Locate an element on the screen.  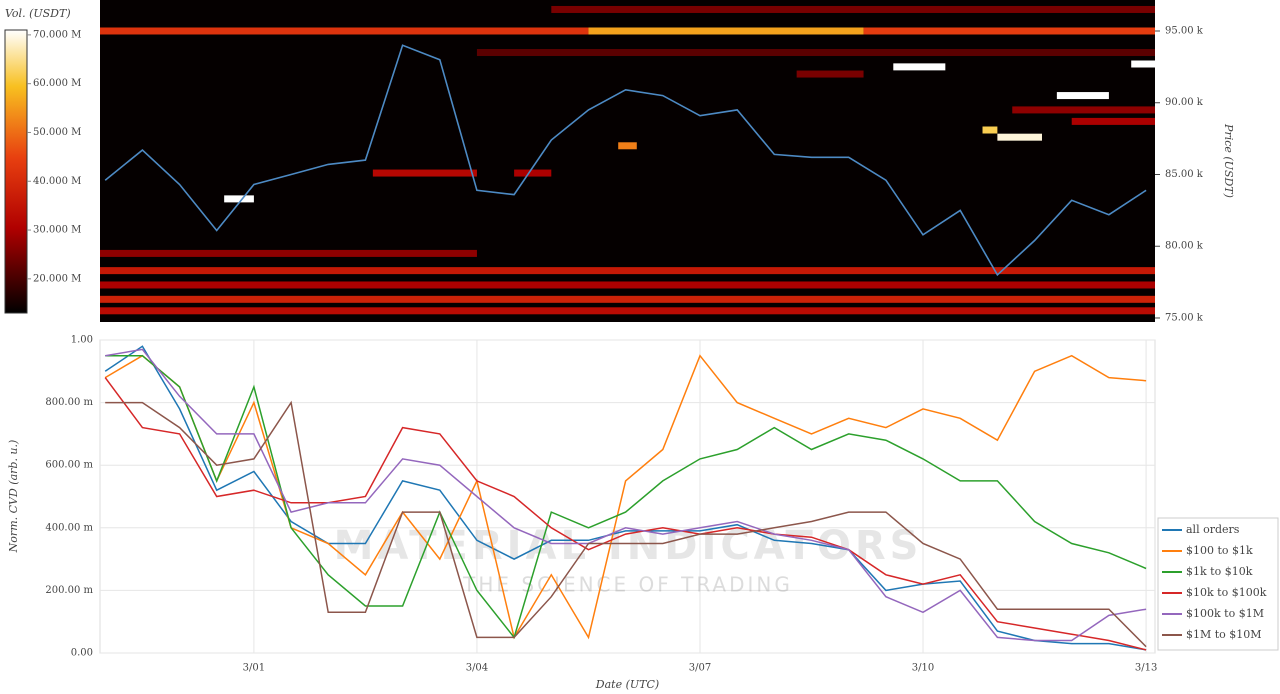
y-axis-title: Price (USDT) is located at coordinates (1228, 160).